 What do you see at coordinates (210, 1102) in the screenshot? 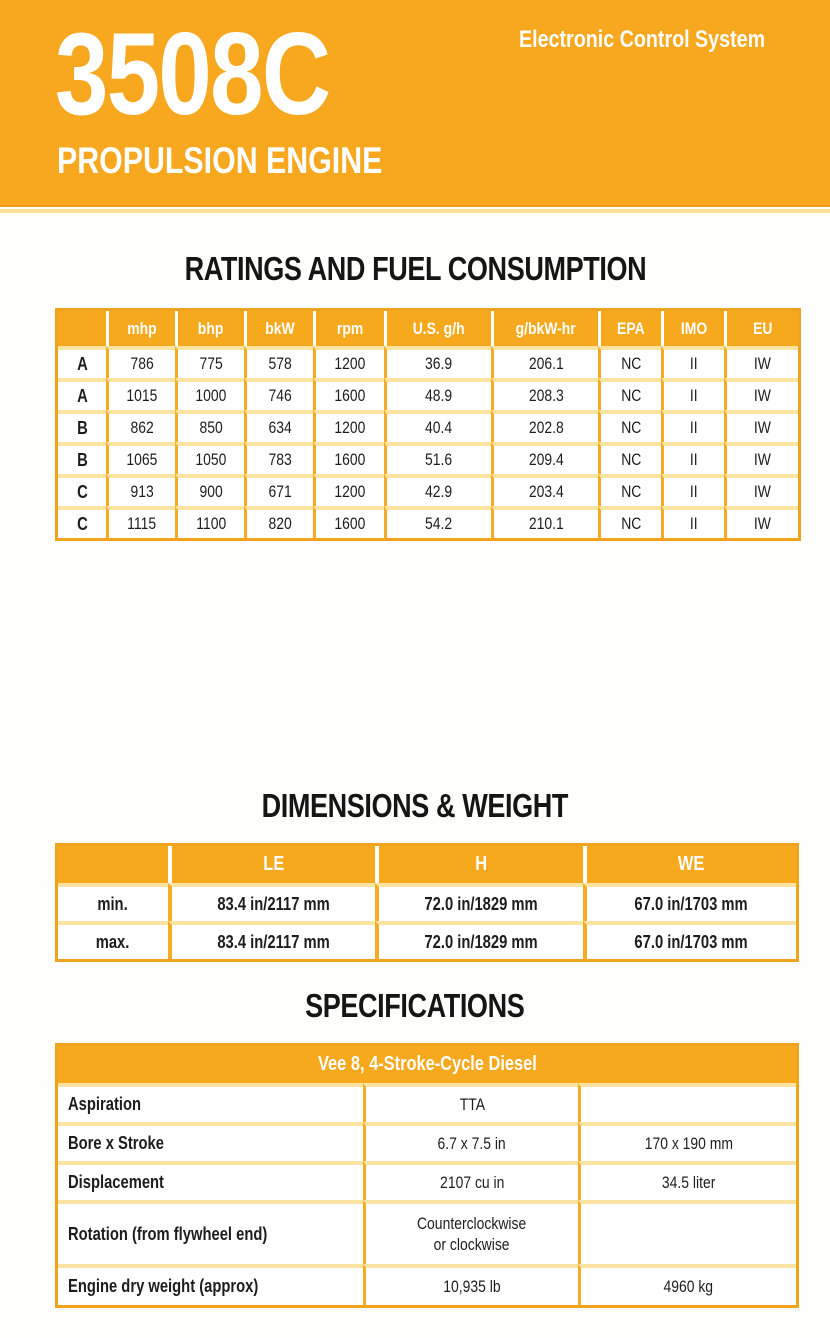
I see `spec-label: Aspiration` at bounding box center [210, 1102].